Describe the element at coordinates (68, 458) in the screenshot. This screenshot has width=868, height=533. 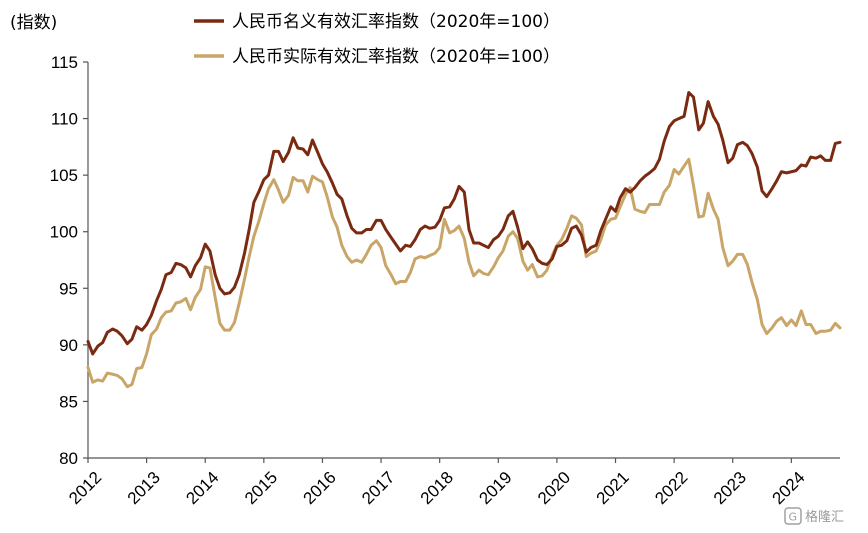
I see `y-tick-label: 80` at that location.